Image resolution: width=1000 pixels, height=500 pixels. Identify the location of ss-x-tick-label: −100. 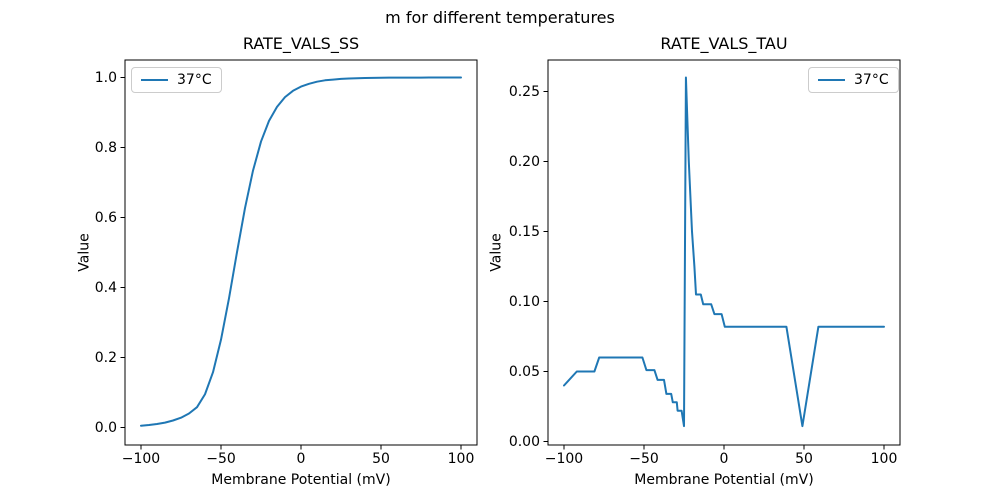
(141, 459).